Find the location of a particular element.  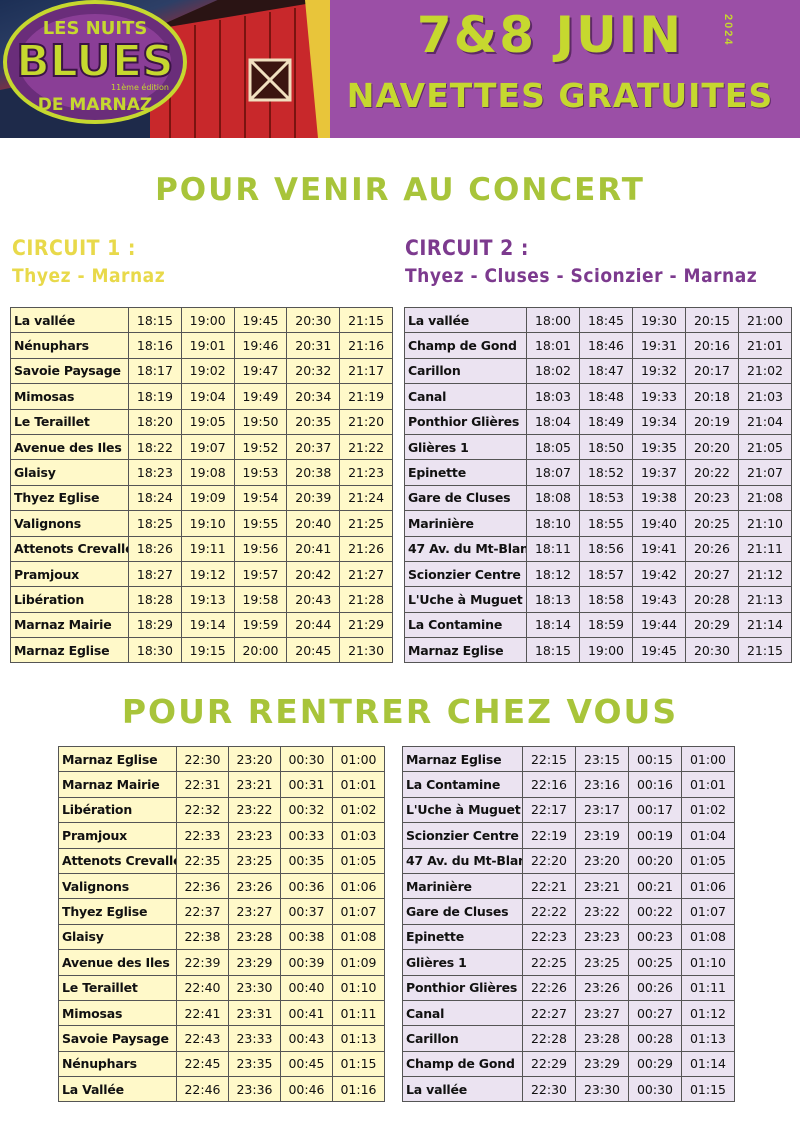

departure-time: 00:22 is located at coordinates (655, 911).